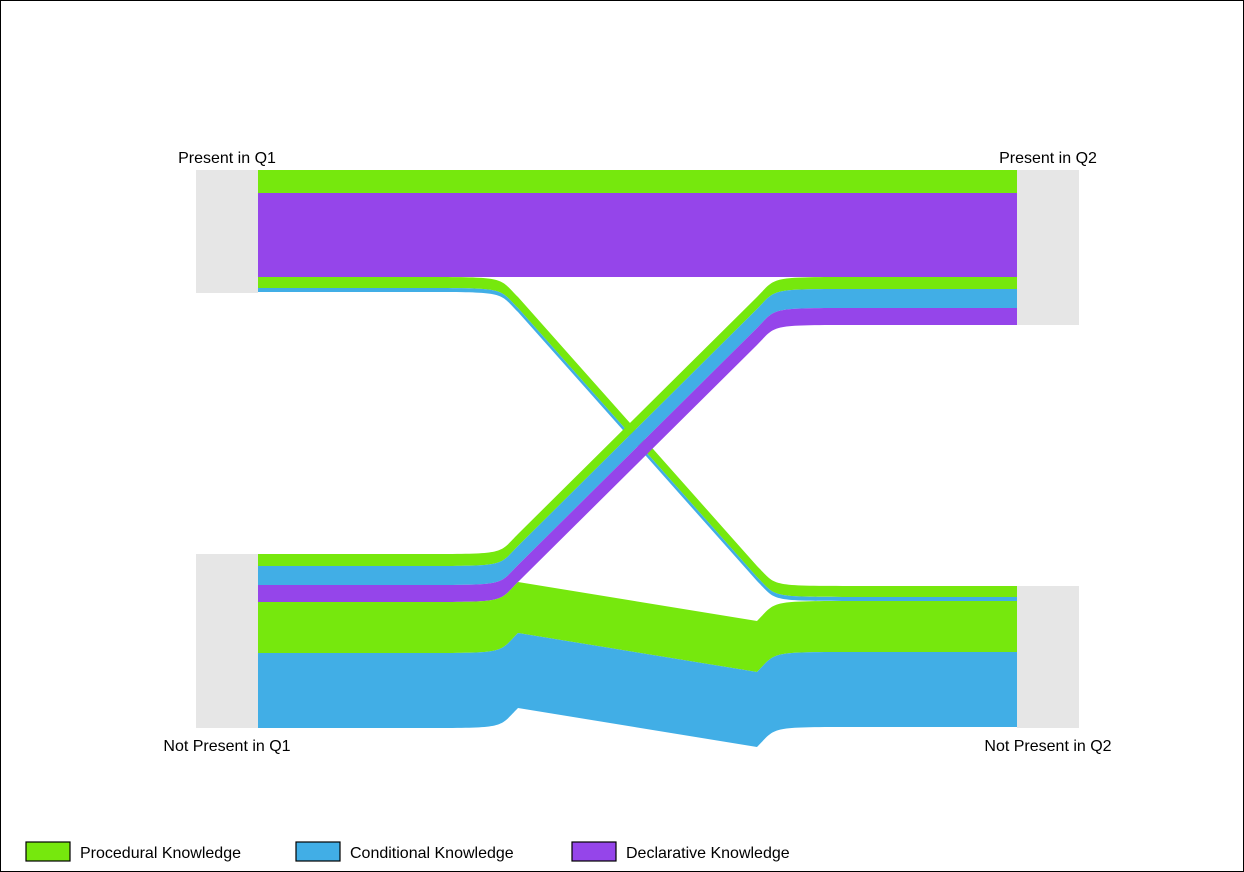  What do you see at coordinates (226, 746) in the screenshot?
I see `node-label-not-present-q1: Not Present in Q1` at bounding box center [226, 746].